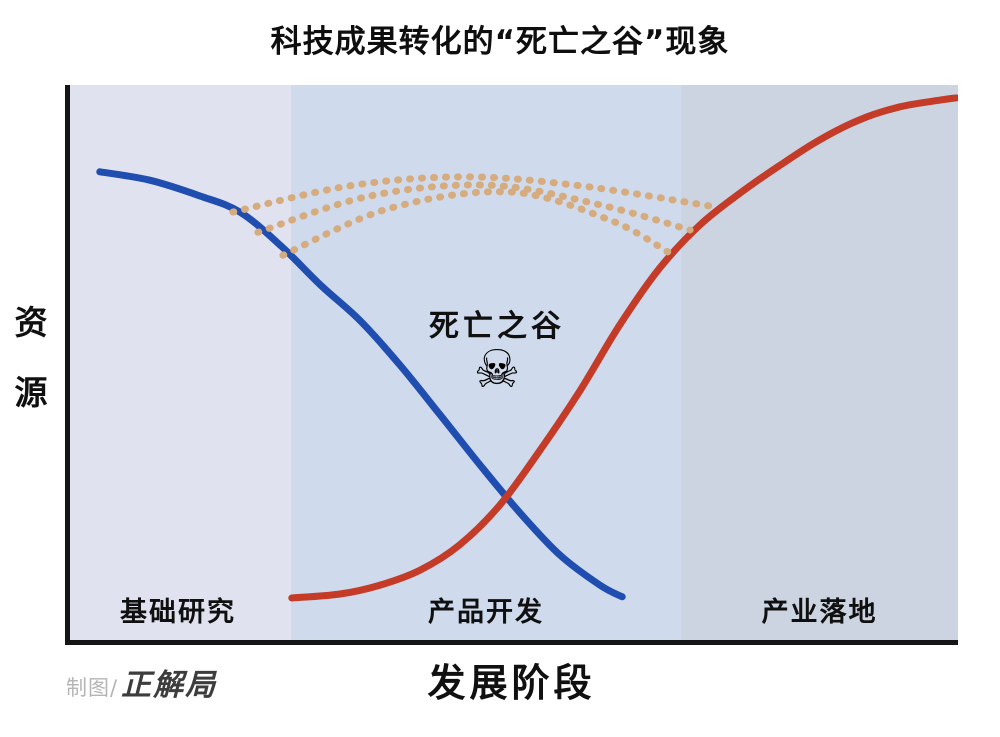  What do you see at coordinates (500, 42) in the screenshot?
I see `chart-title: 科技成果转化的“死亡之谷”现象` at bounding box center [500, 42].